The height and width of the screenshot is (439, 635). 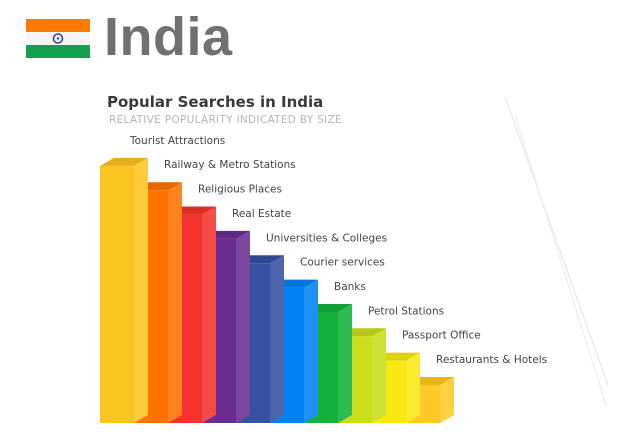 What do you see at coordinates (215, 102) in the screenshot?
I see `chart-title: Popular Searches in India` at bounding box center [215, 102].